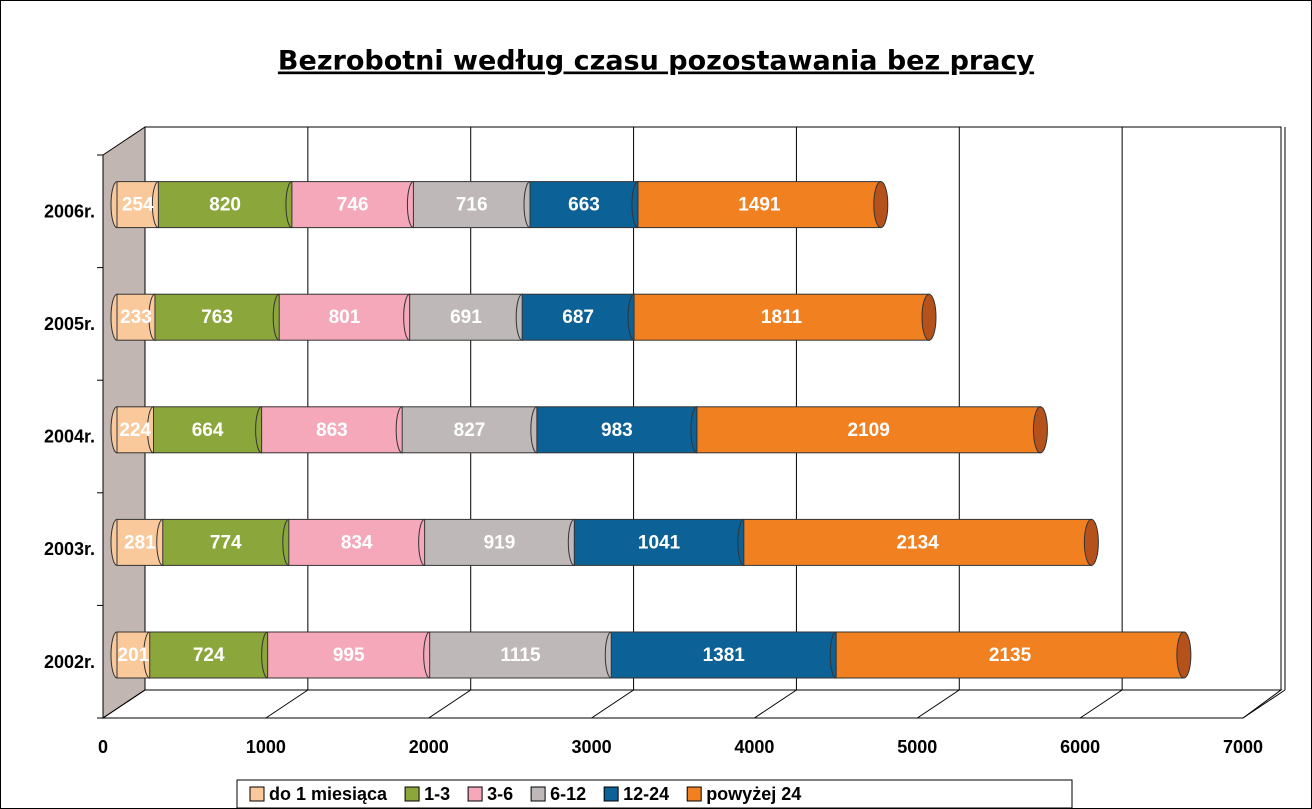 Image resolution: width=1312 pixels, height=809 pixels. What do you see at coordinates (69, 324) in the screenshot?
I see `y-tick-label: 2005r.` at bounding box center [69, 324].